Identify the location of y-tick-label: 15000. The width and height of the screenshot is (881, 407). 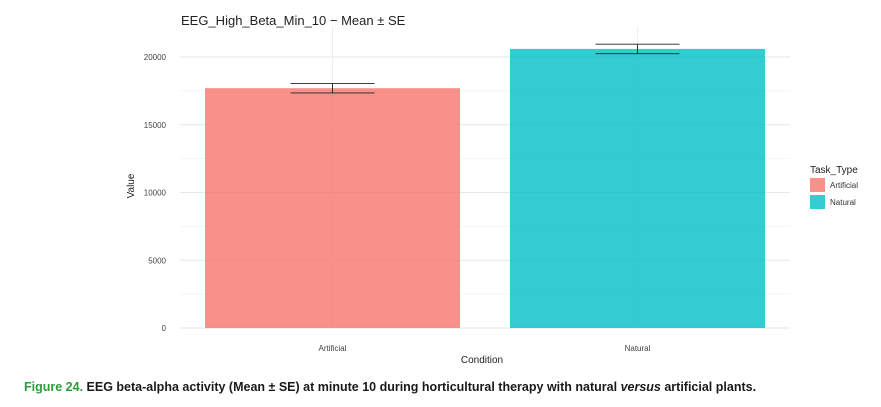
(155, 125).